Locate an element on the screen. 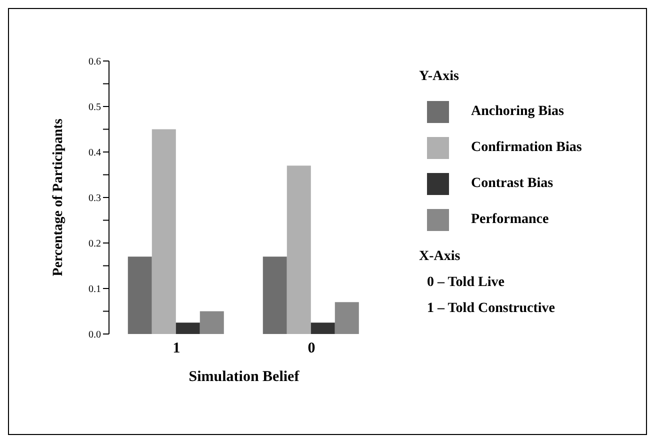 The height and width of the screenshot is (443, 655). y-tick-label: 0.2 is located at coordinates (94, 244).